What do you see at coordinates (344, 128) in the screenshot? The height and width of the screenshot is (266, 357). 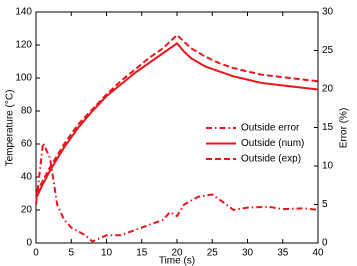 I see `y2-axis-label: Error (%)` at bounding box center [344, 128].